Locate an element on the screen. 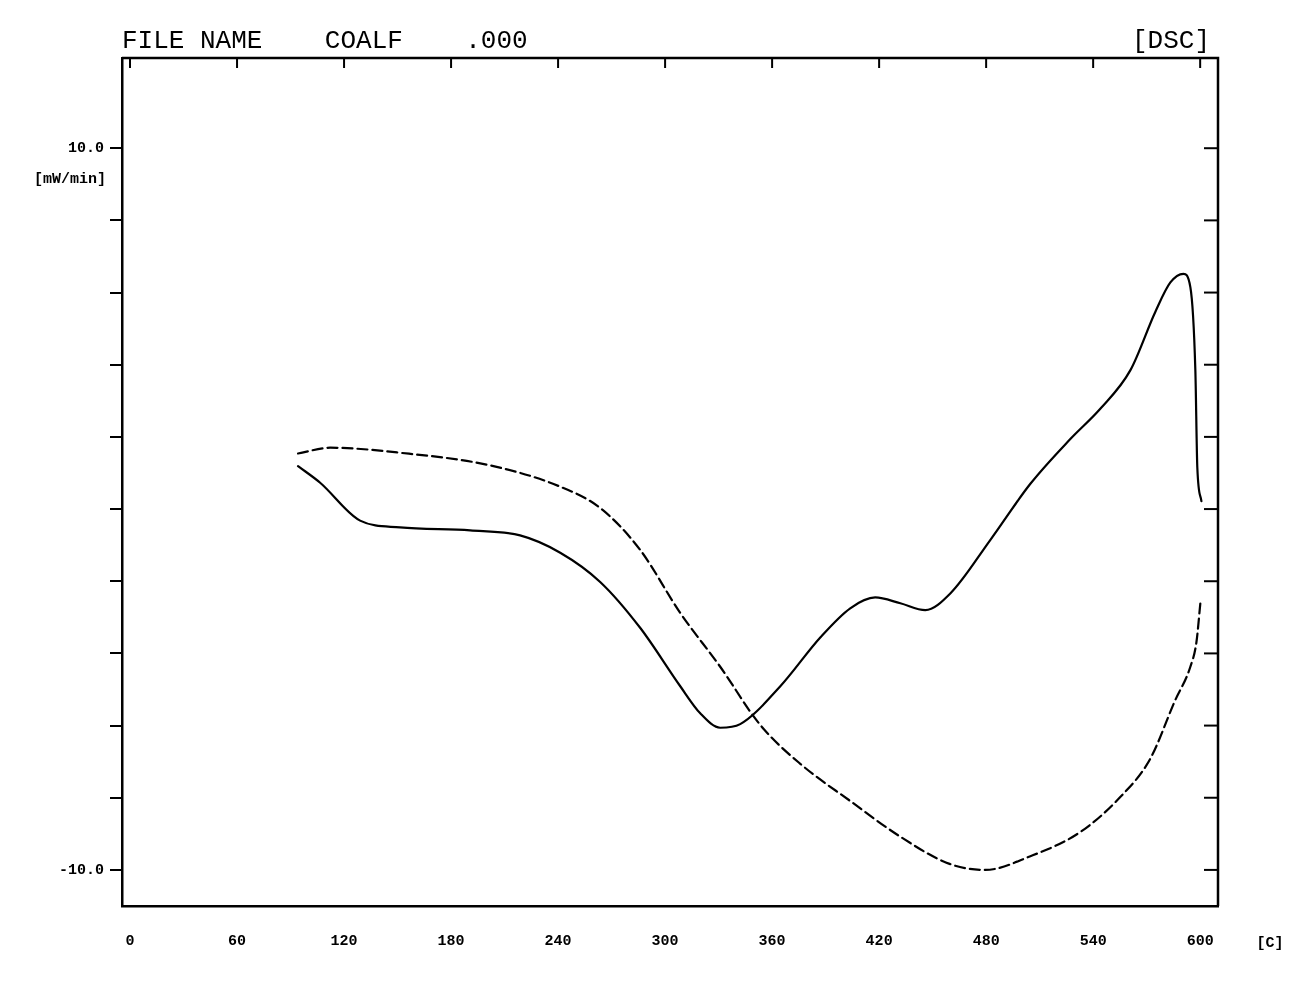 The height and width of the screenshot is (984, 1293). x-tick-label: 120 is located at coordinates (344, 941).